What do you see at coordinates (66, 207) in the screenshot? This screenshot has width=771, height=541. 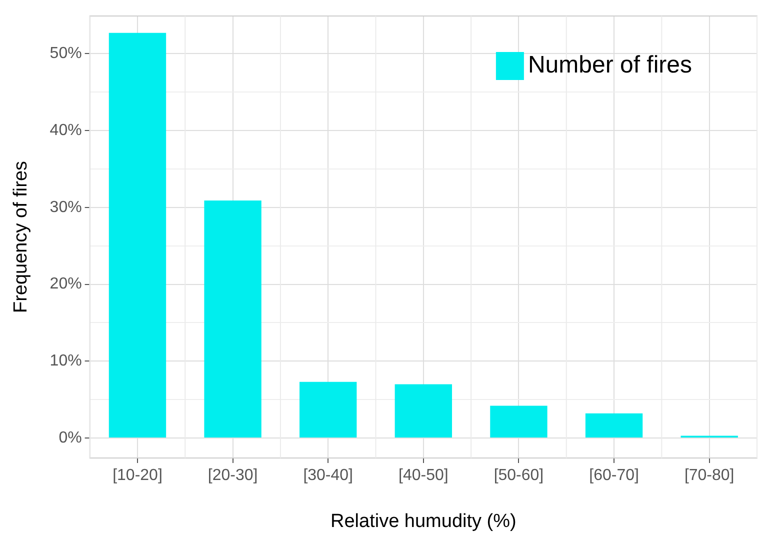 I see `y-tick-label: 30%` at bounding box center [66, 207].